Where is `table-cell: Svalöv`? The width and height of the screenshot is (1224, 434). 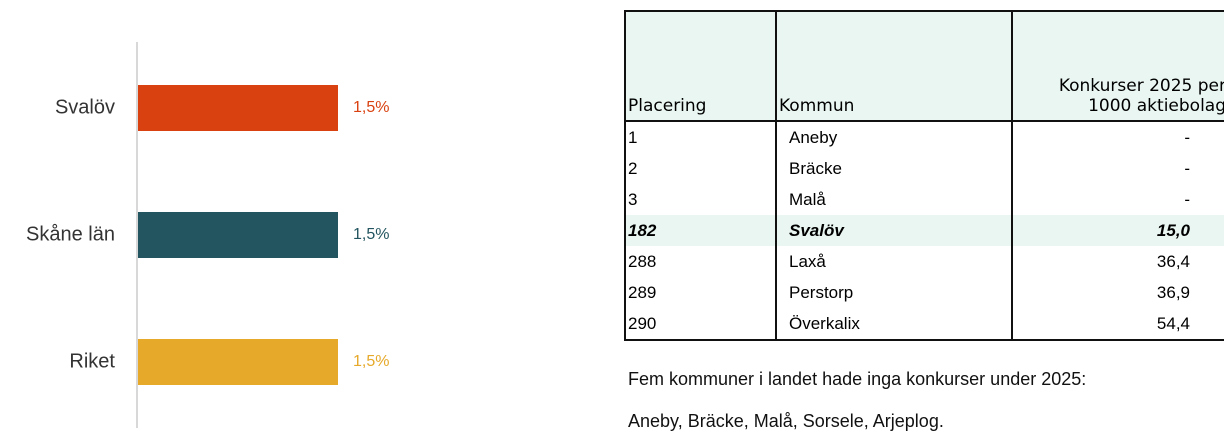
table-cell: Svalöv is located at coordinates (894, 230).